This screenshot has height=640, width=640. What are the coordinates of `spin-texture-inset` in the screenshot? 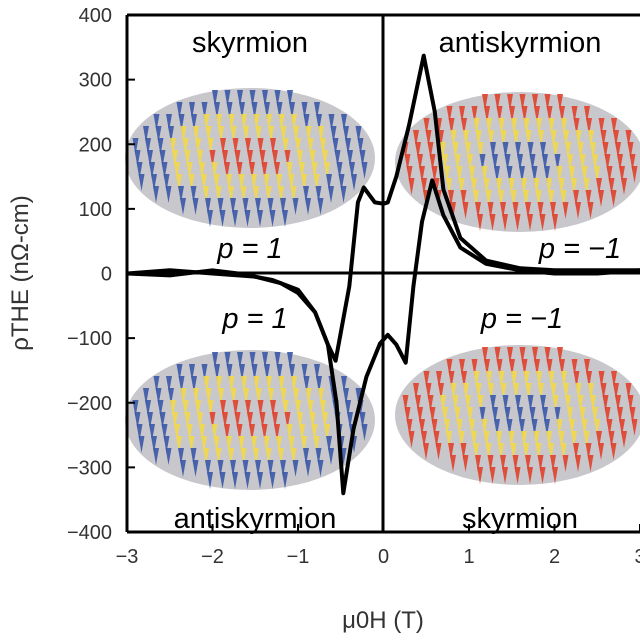 It's located at (517, 162).